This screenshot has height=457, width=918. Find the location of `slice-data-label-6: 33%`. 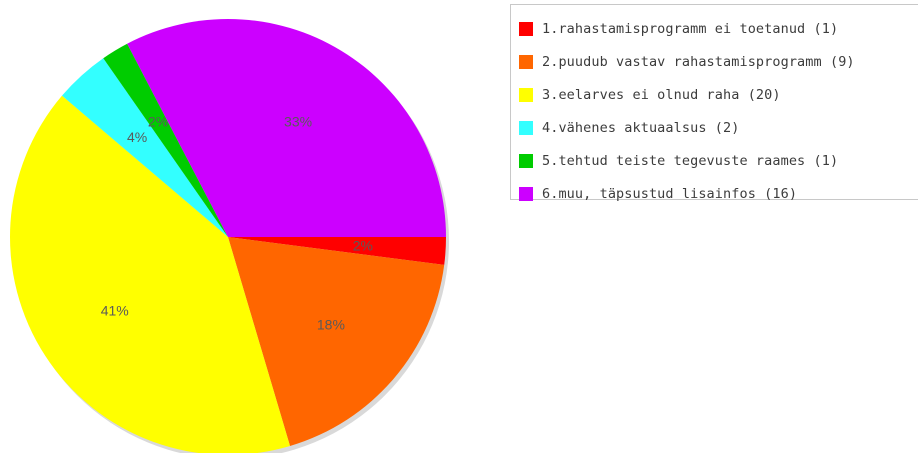

slice-data-label-6: 33% is located at coordinates (298, 121).